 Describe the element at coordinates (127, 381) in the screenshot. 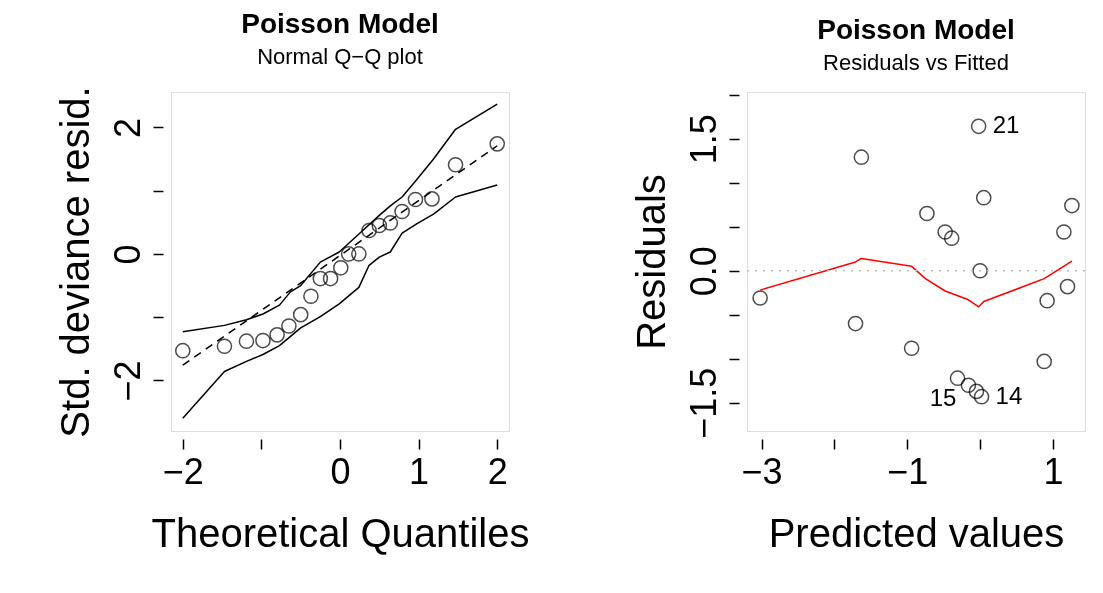

I see `y-tick-label: −2` at that location.